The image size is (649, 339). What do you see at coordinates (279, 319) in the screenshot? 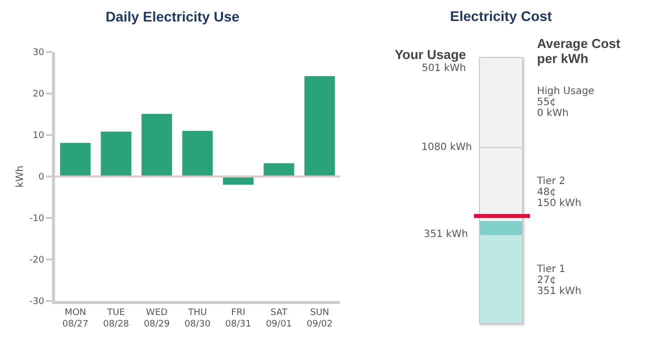
I see `x-tick-label: SAT 09/01` at bounding box center [279, 319].